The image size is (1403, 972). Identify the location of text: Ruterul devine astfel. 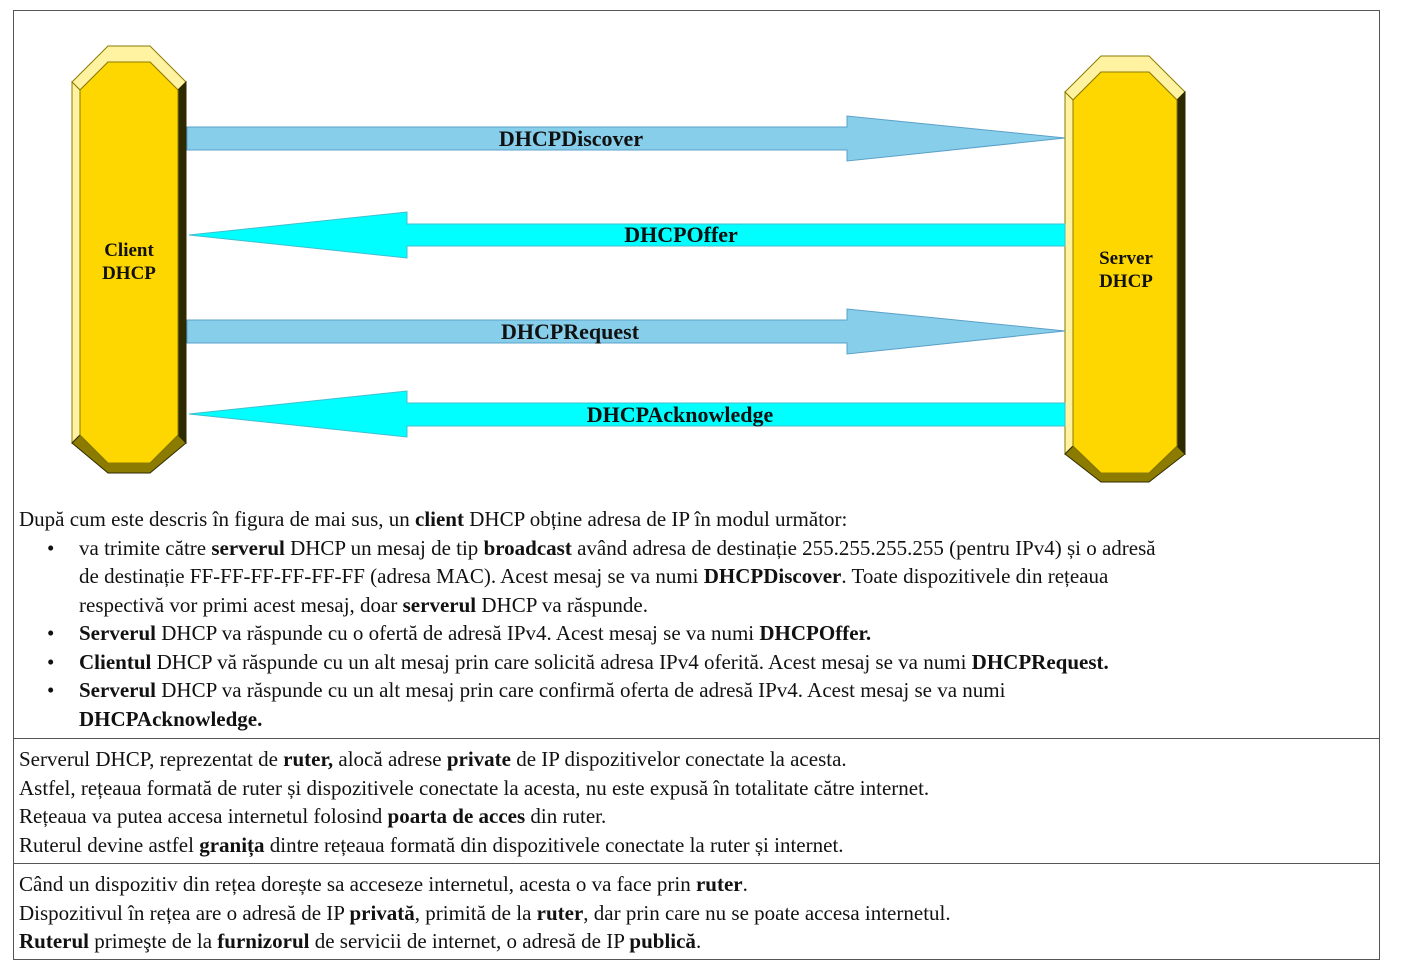
(109, 844).